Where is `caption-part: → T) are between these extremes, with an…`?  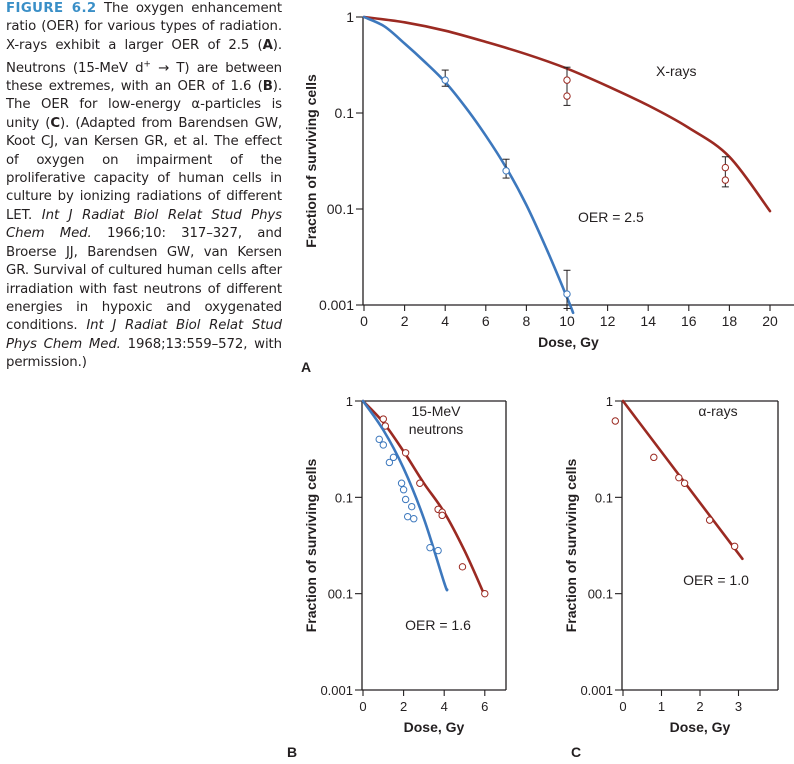
caption-part: → T) are between these extremes, with an… is located at coordinates (144, 77).